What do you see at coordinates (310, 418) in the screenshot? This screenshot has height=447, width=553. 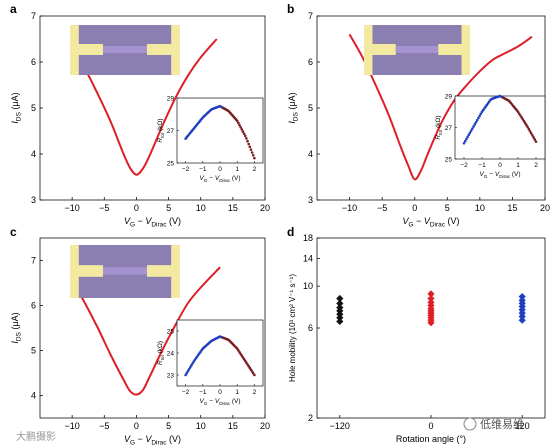 I see `y-tick-label: 2` at bounding box center [310, 418].